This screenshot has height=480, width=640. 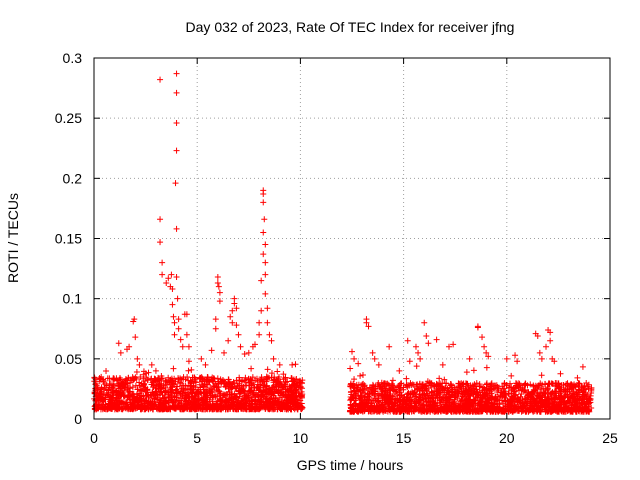 What do you see at coordinates (404, 438) in the screenshot?
I see `x-tick-label: 15` at bounding box center [404, 438].